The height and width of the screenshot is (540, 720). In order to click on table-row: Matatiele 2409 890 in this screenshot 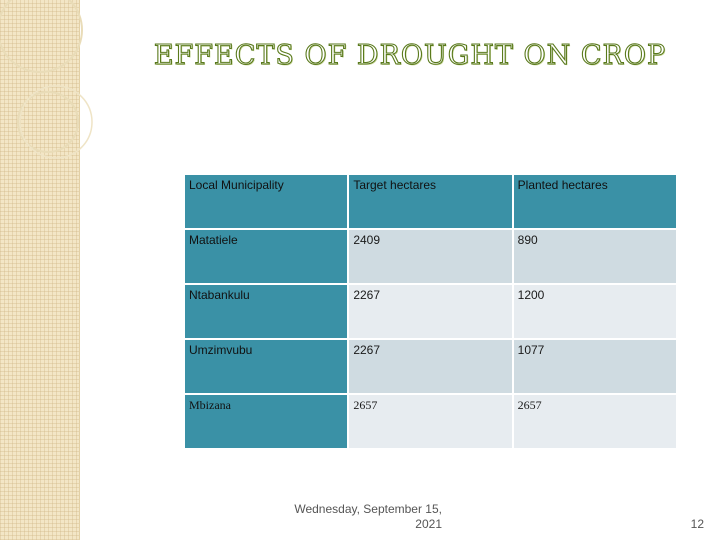, I will do `click(430, 256)`.